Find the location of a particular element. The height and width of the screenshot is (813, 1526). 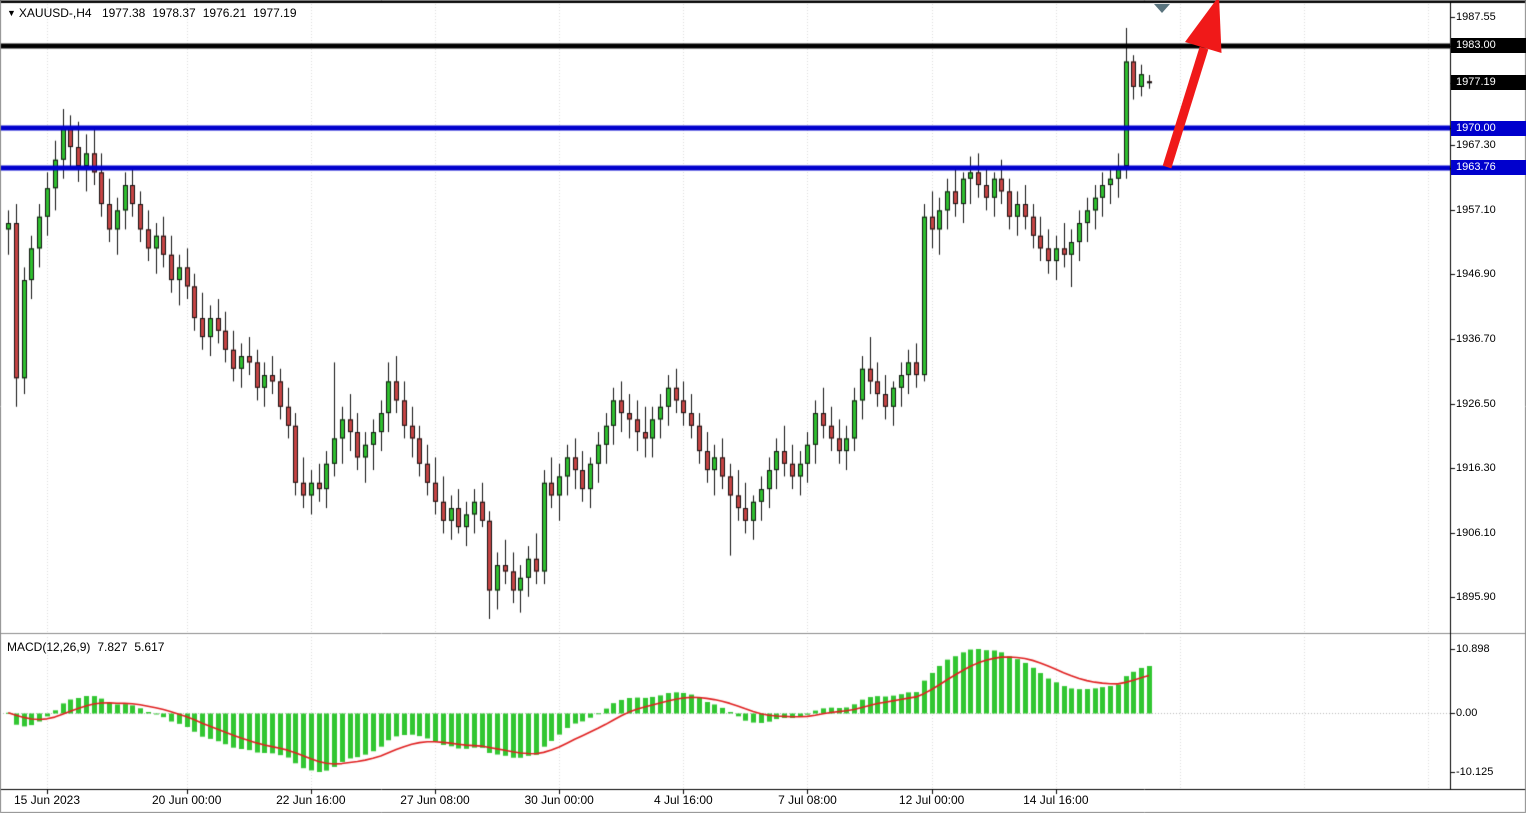

price-scale is located at coordinates (1488, 396).